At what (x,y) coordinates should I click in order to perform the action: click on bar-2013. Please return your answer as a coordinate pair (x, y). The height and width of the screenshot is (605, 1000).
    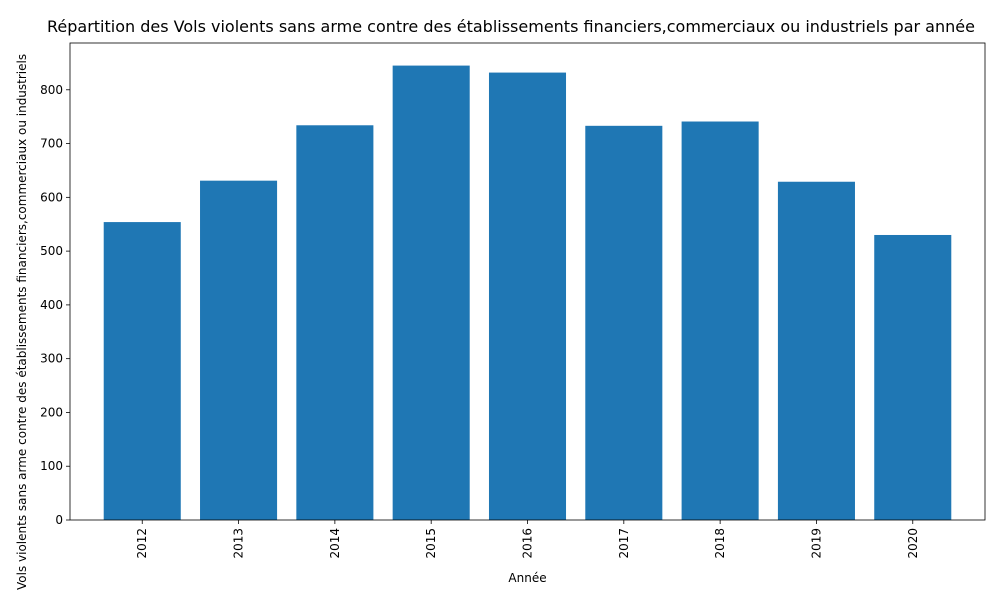
    Looking at the image, I should click on (239, 350).